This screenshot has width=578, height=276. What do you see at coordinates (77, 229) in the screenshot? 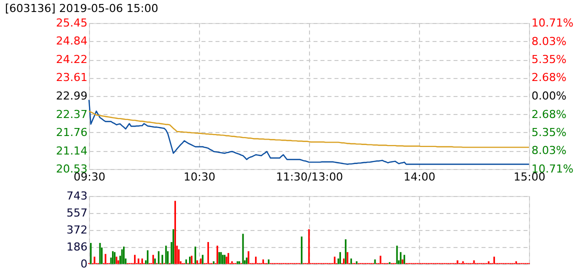
I see `y-tick-label: 372` at bounding box center [77, 229].